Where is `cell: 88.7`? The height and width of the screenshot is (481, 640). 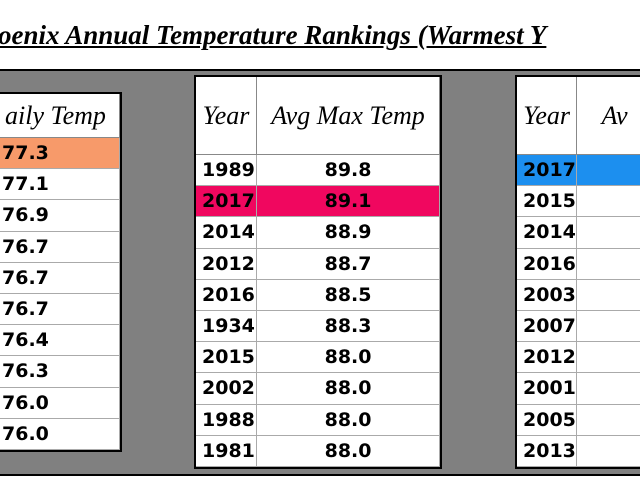
cell: 88.7 is located at coordinates (348, 263).